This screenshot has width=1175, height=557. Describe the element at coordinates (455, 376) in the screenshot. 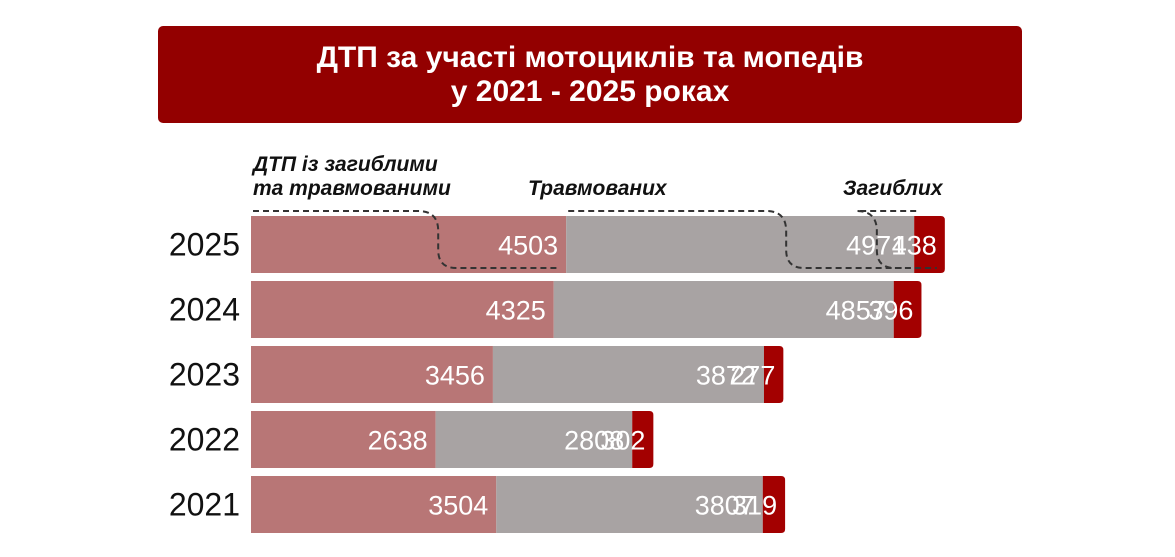

I see `value-label-2023-series-0: 3456` at that location.